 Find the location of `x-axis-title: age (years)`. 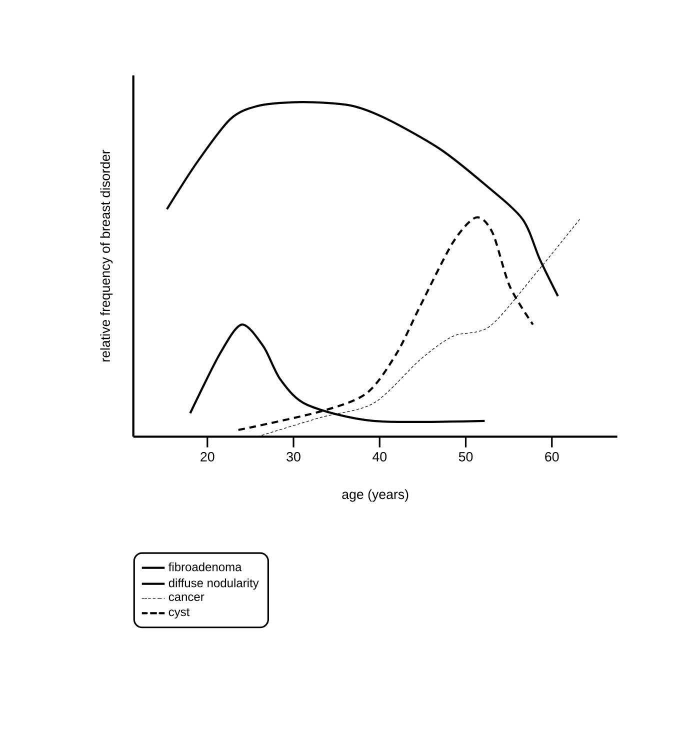

x-axis-title: age (years) is located at coordinates (375, 495).